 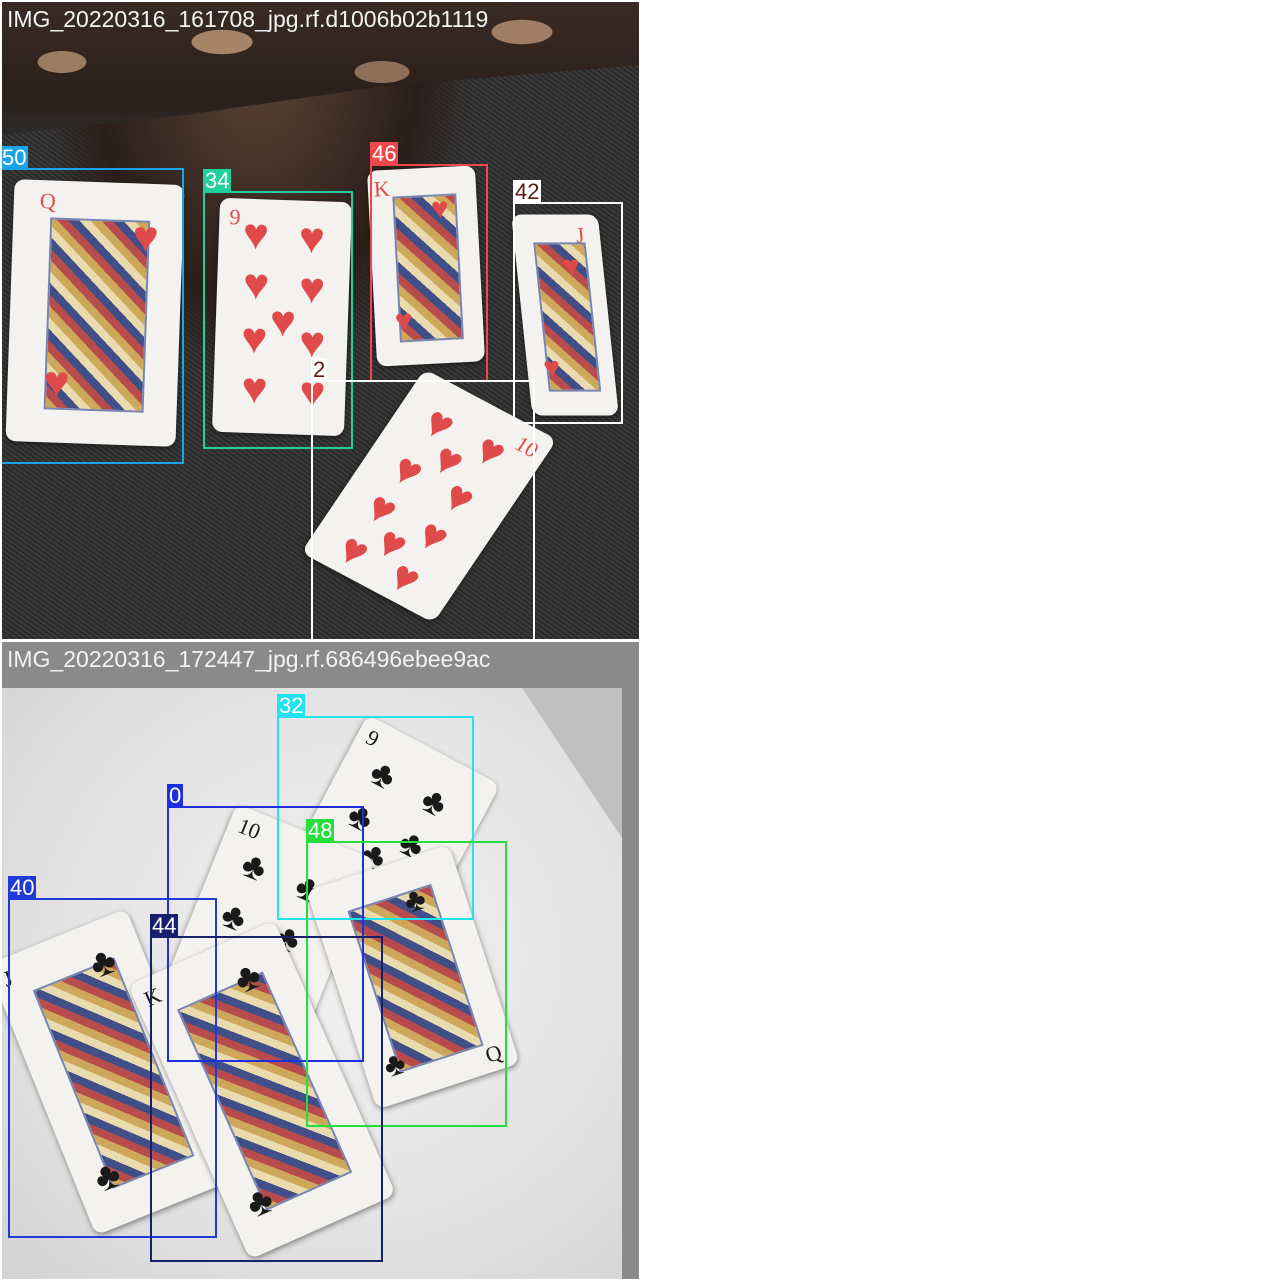 What do you see at coordinates (406, 973) in the screenshot?
I see `detection-box: 48` at bounding box center [406, 973].